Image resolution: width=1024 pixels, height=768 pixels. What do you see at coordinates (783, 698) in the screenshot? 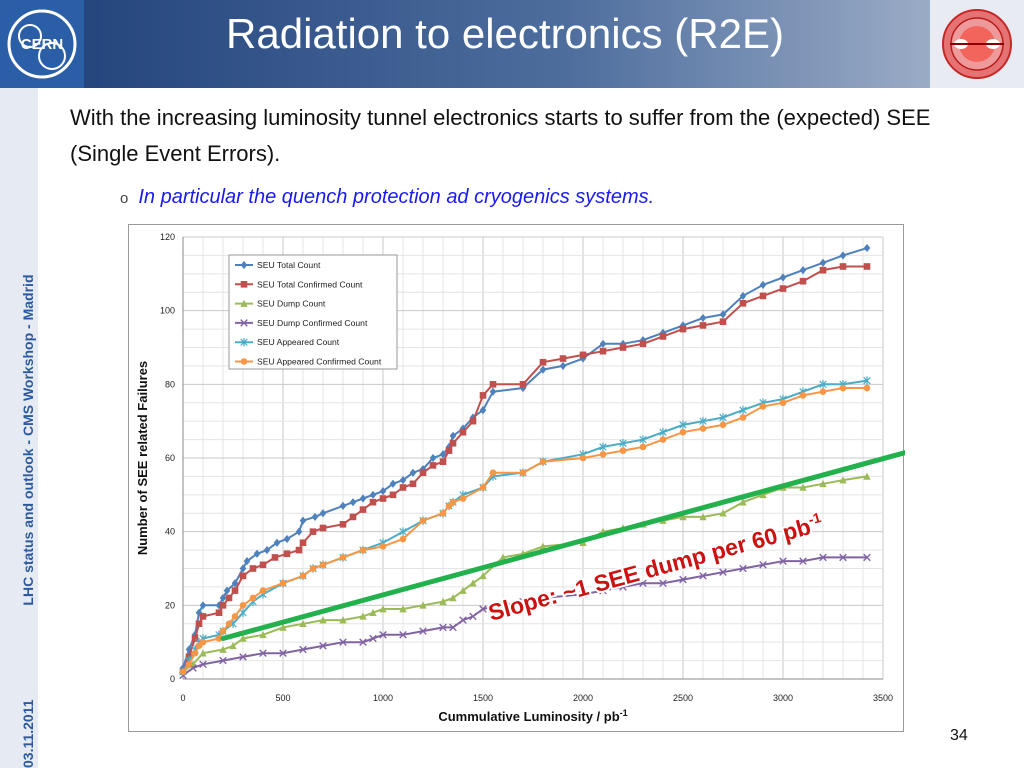
I see `x-tick-label: 3000` at bounding box center [783, 698].